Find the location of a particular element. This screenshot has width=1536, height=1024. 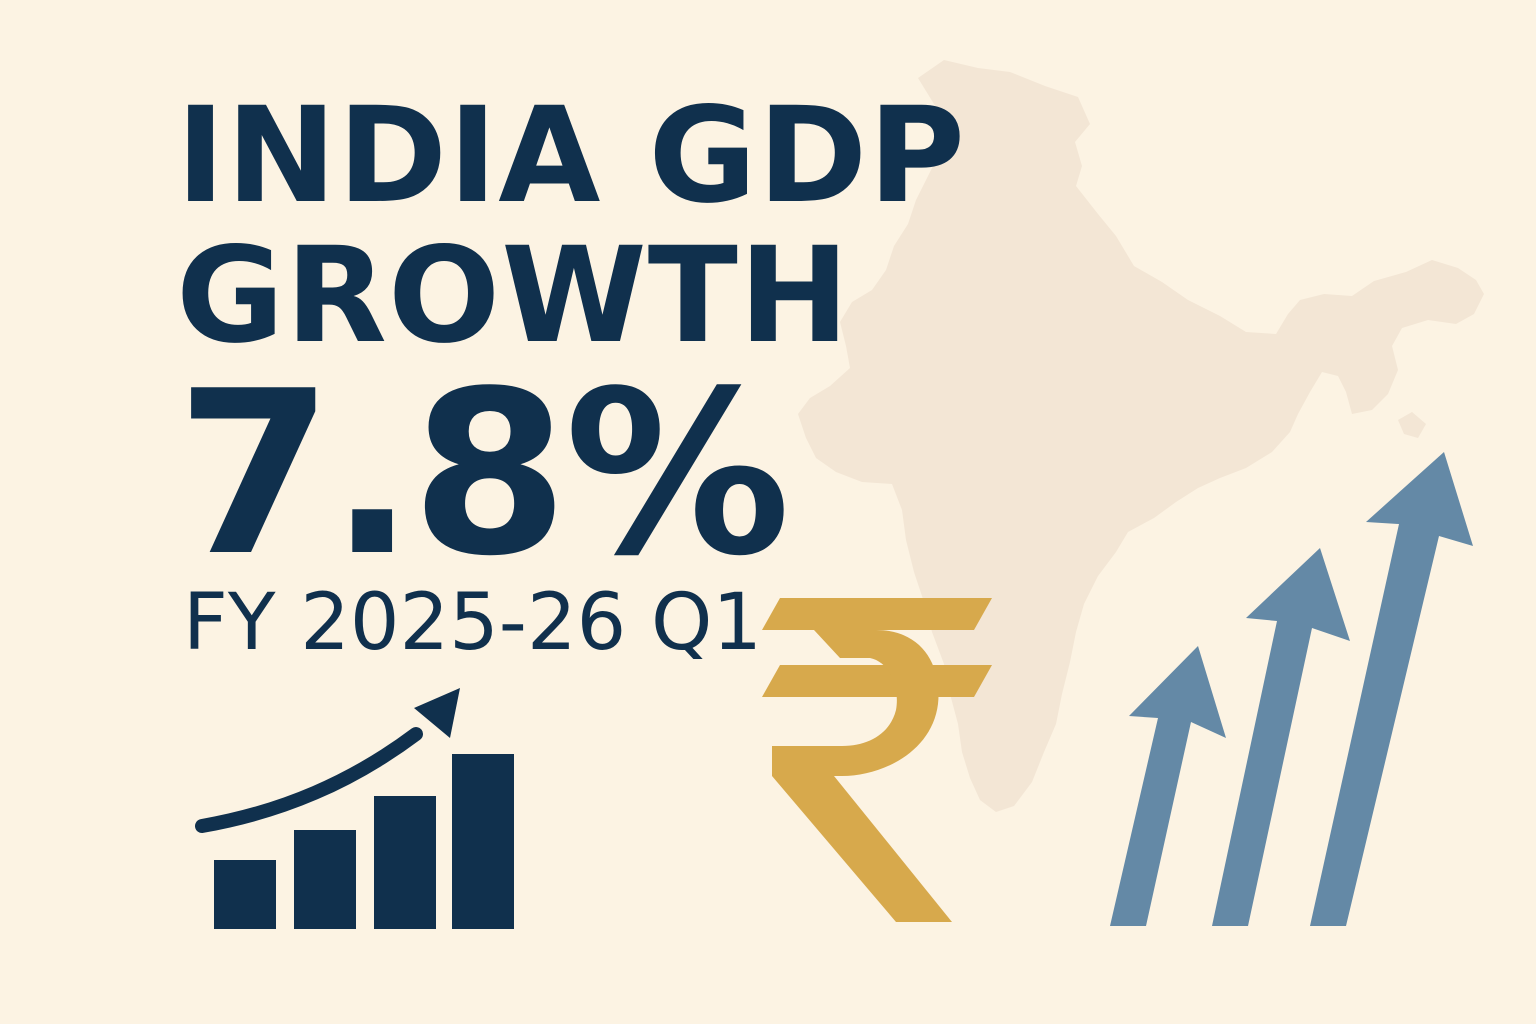

growth-arrow-small-icon is located at coordinates (1168, 786).